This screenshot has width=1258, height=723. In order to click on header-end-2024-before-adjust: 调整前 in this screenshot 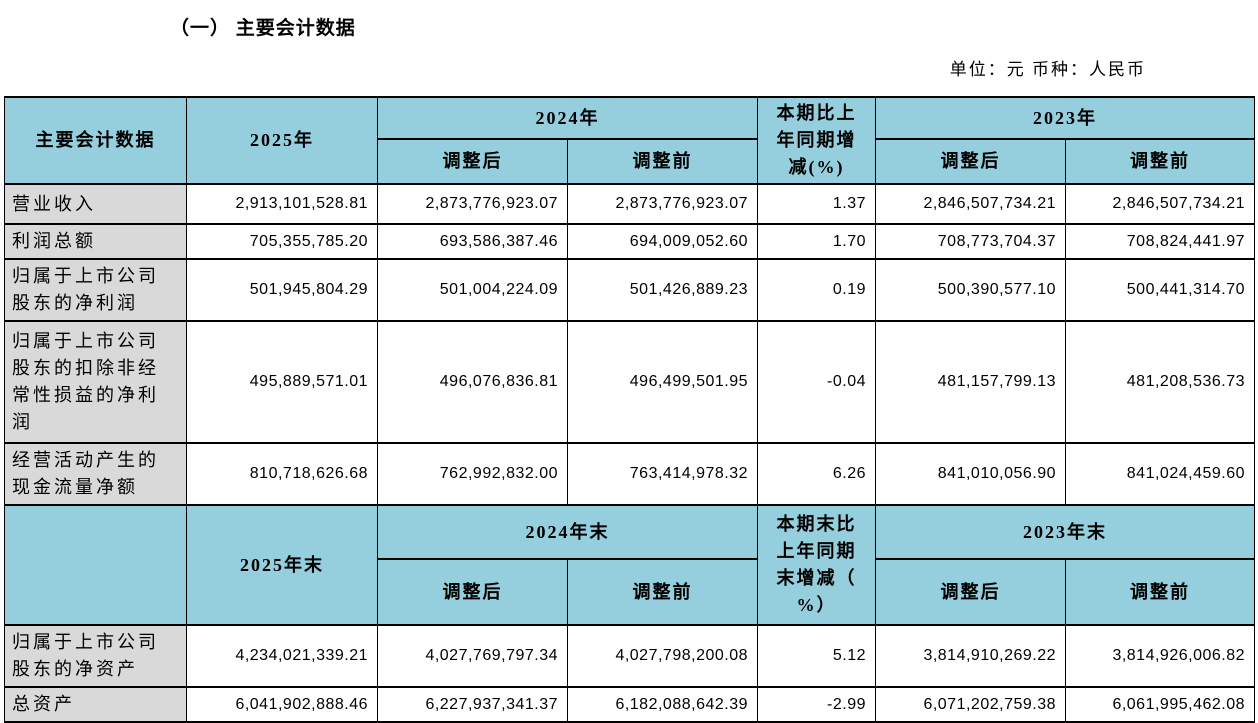, I will do `click(662, 592)`.